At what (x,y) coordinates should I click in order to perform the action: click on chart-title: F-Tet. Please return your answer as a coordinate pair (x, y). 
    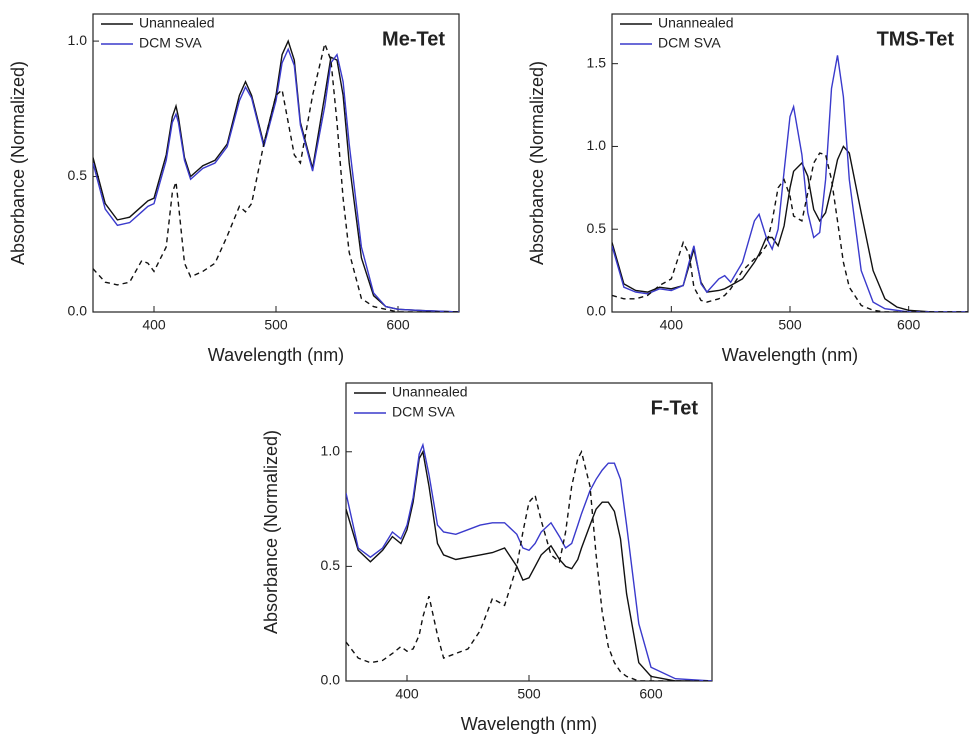
    Looking at the image, I should click on (675, 408).